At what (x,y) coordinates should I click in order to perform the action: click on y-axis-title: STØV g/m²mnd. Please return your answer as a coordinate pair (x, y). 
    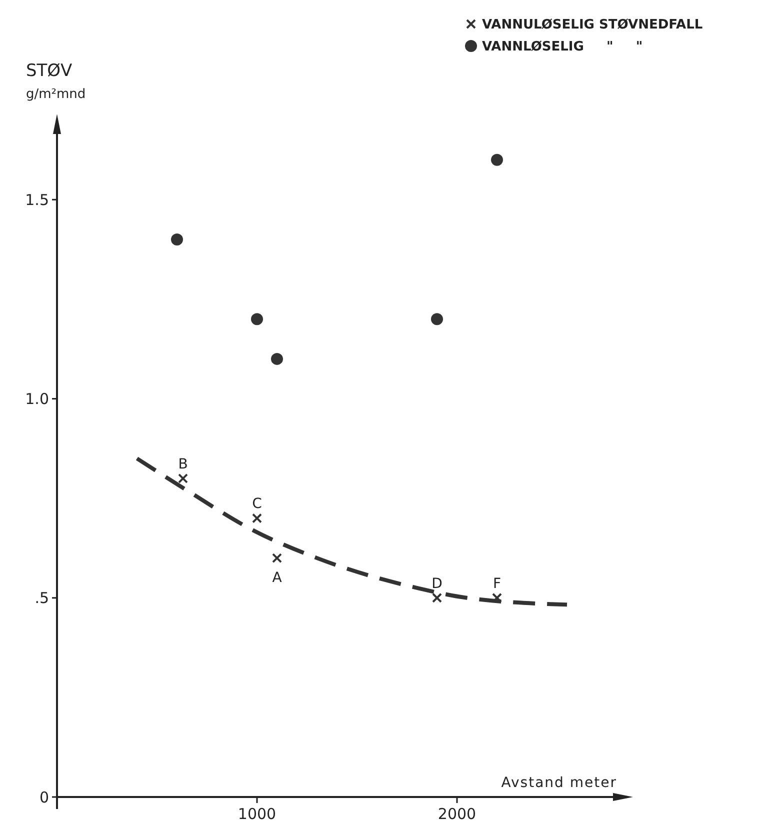
    Looking at the image, I should click on (56, 81).